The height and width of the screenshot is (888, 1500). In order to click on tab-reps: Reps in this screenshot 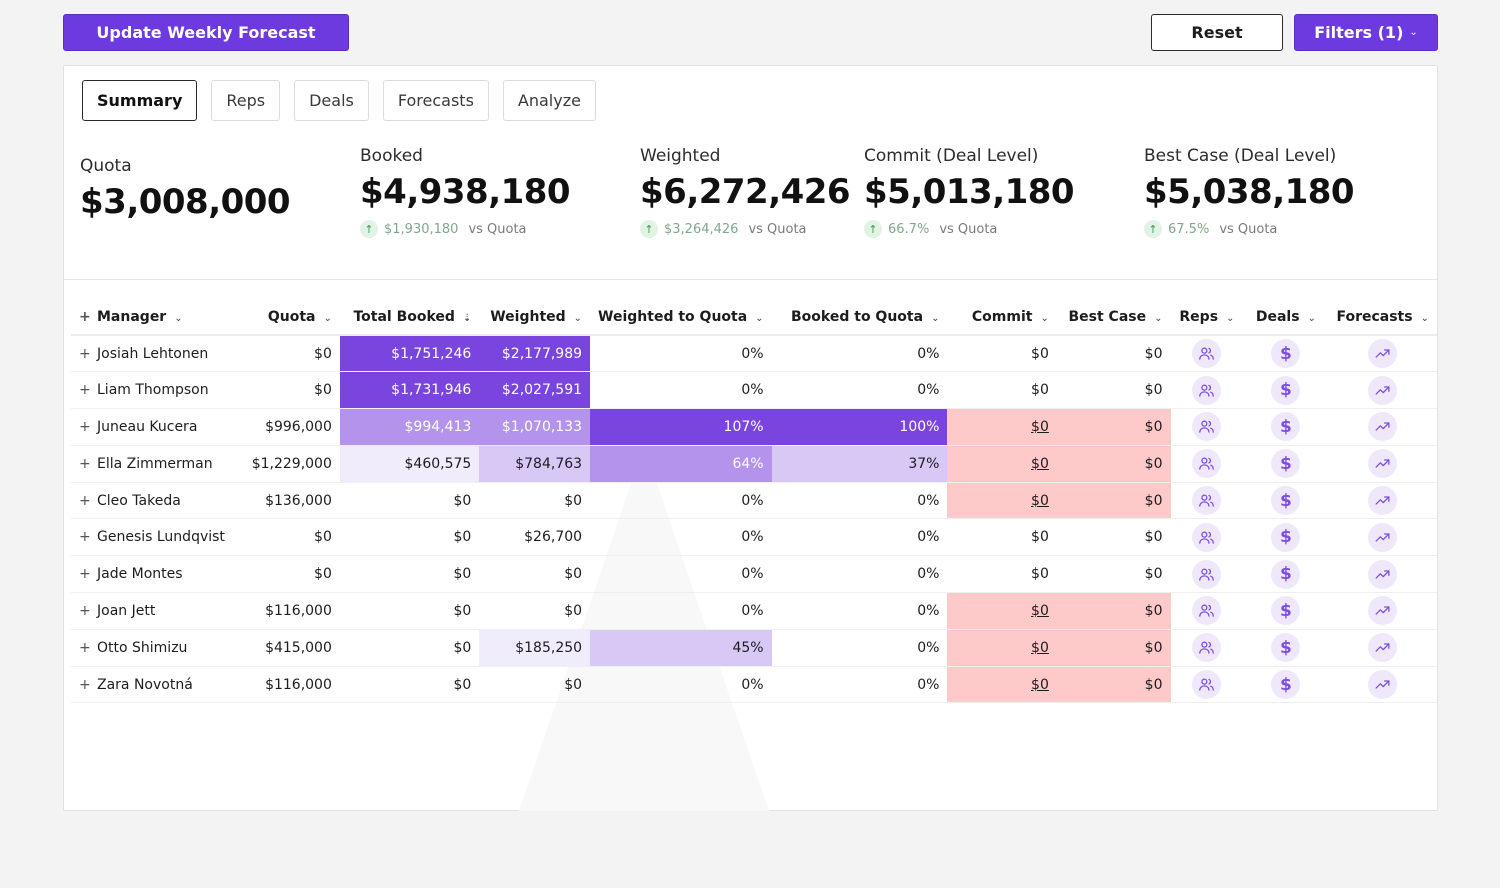, I will do `click(246, 100)`.